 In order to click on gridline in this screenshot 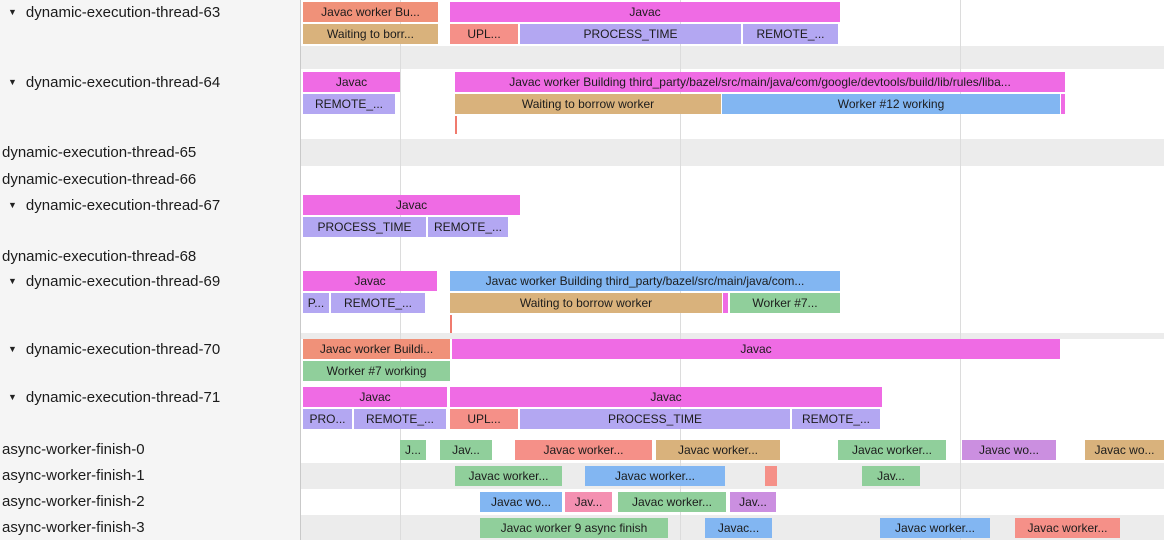, I will do `click(400, 270)`.